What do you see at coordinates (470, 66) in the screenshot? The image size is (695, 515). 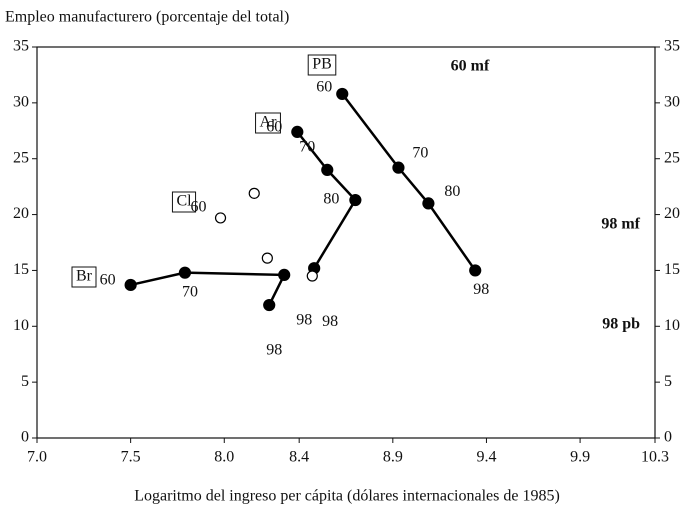 I see `annotation: 60 mf` at bounding box center [470, 66].